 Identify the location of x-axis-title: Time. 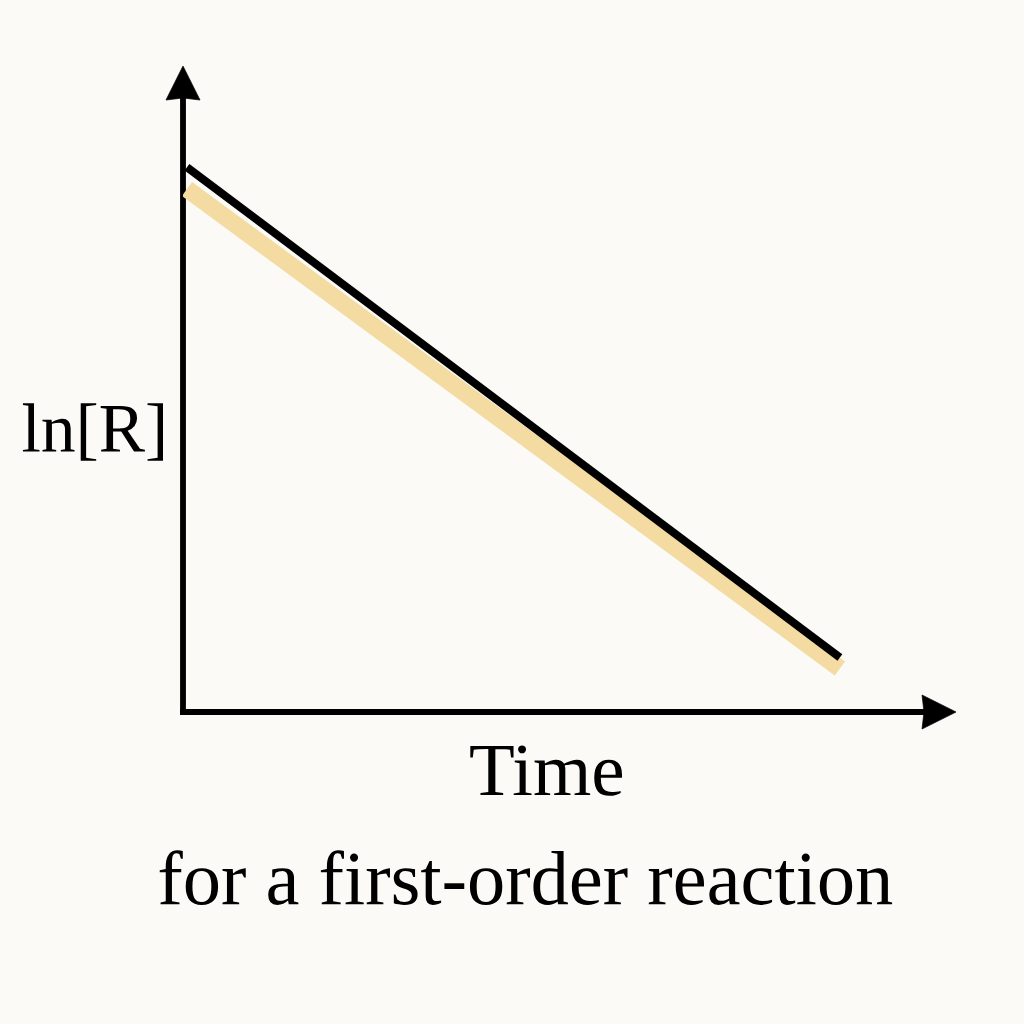
(546, 770).